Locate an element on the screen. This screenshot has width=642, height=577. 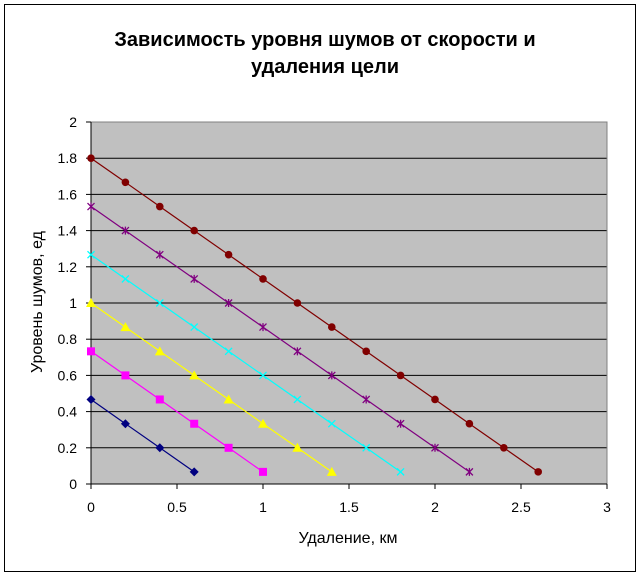
y-tick-label: 0.4 is located at coordinates (68, 412).